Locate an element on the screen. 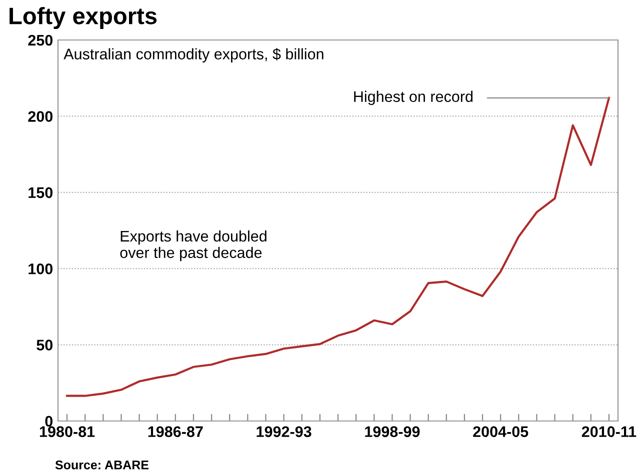 The width and height of the screenshot is (637, 472). x-tick-label: 1986-87 is located at coordinates (175, 432).